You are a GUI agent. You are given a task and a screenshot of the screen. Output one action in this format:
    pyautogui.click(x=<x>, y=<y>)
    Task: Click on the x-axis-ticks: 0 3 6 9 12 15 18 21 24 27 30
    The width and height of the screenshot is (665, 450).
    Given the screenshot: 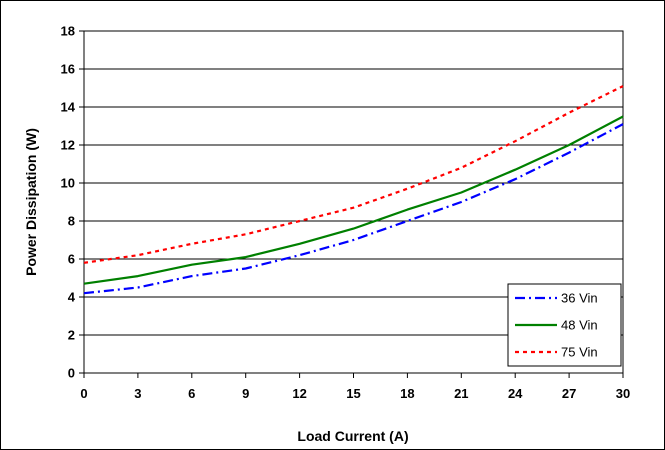 What is the action you would take?
    pyautogui.click(x=355, y=387)
    